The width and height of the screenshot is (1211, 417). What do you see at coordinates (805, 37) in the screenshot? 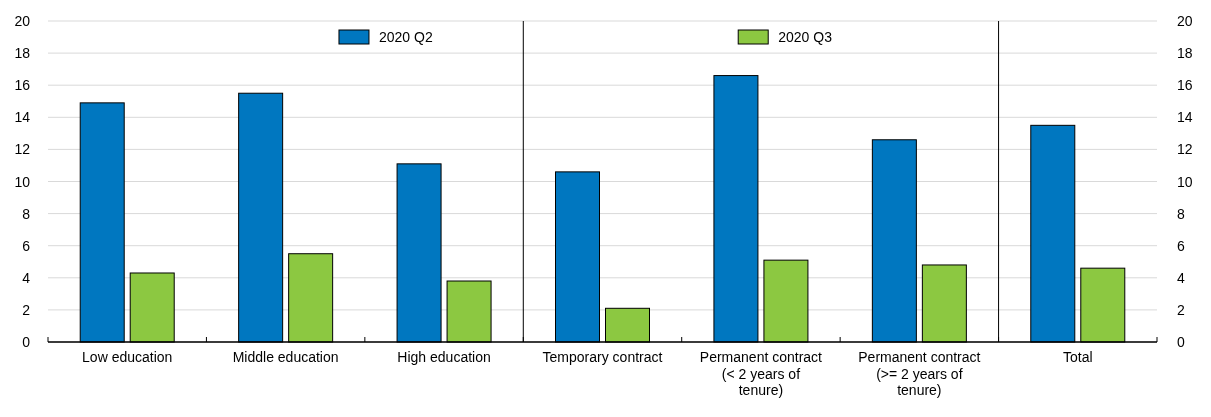
I see `legend-label: 2020 Q3` at bounding box center [805, 37].